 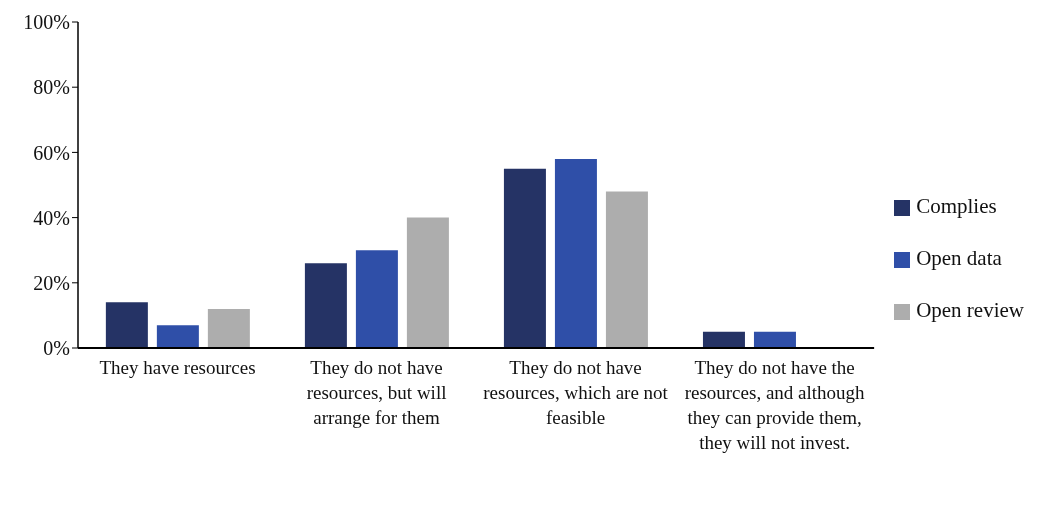 I want to click on y-tick-label: 80%, so click(x=51, y=87).